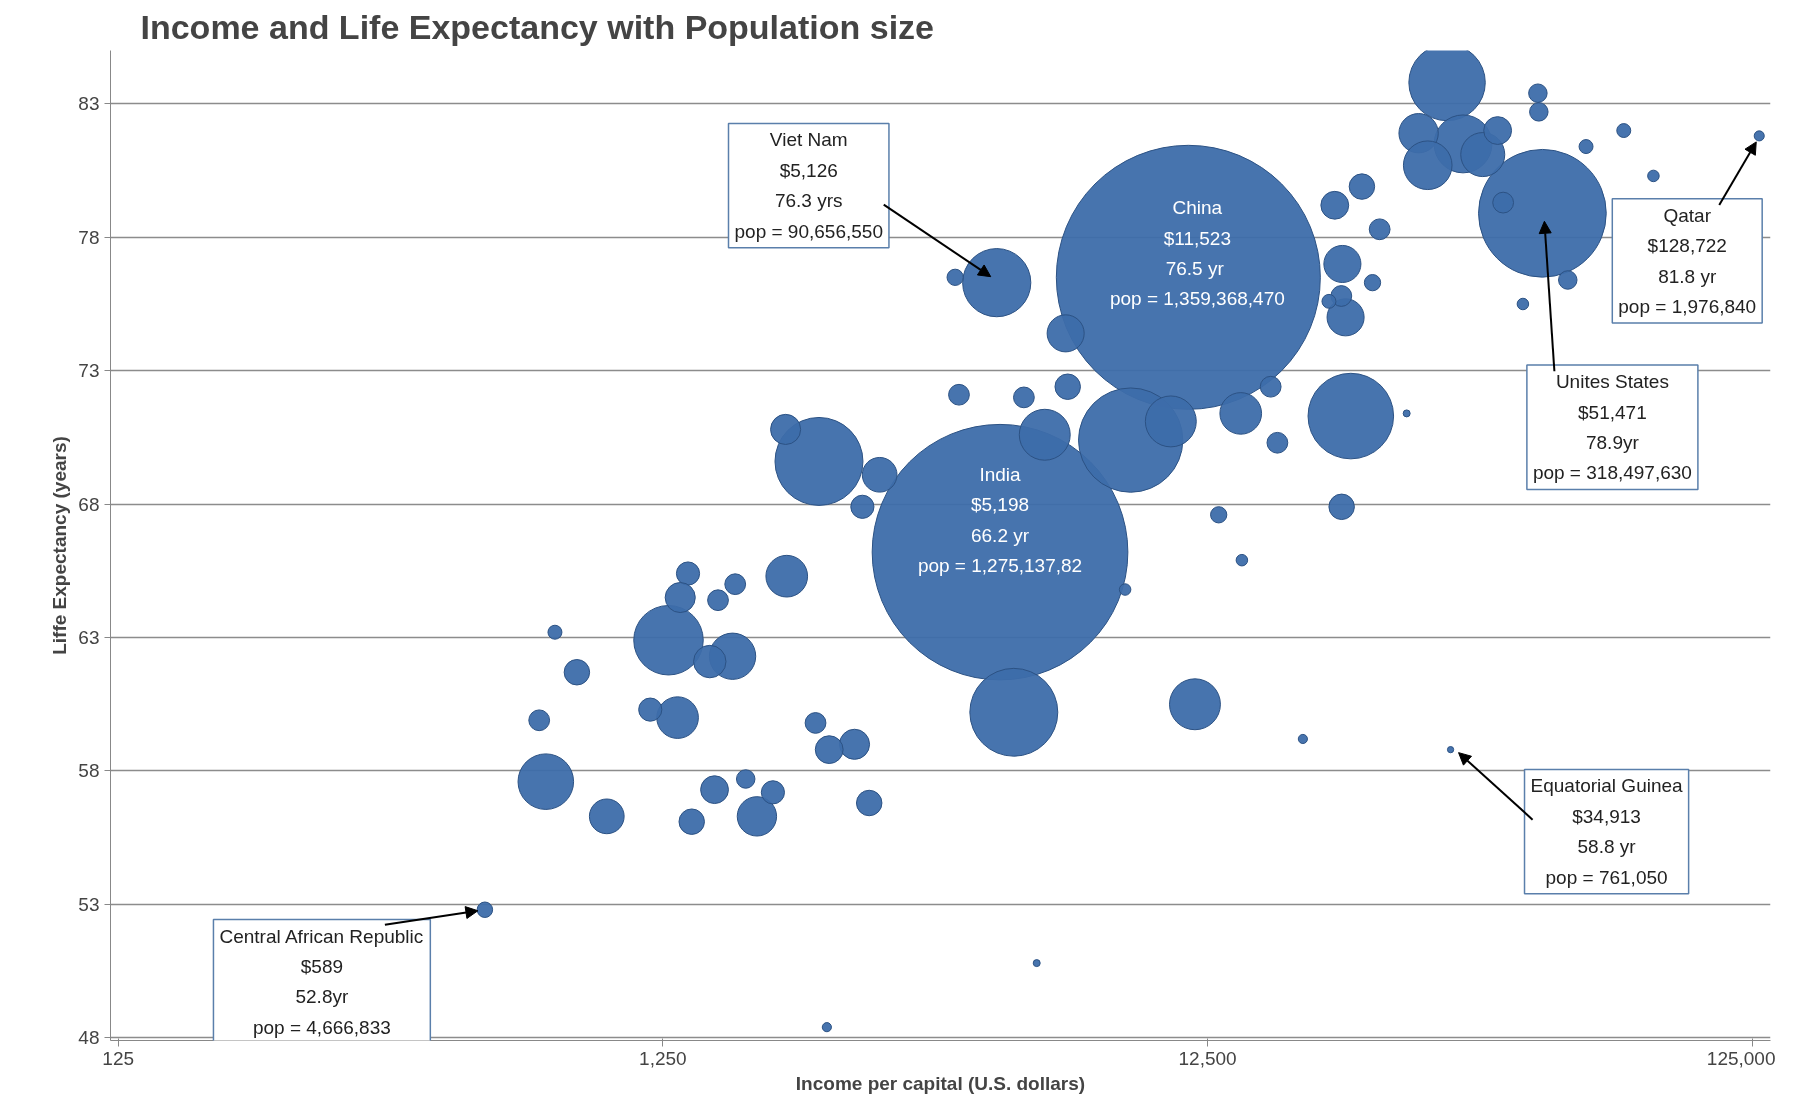  Describe the element at coordinates (663, 1058) in the screenshot. I see `x-tick-label: 1,250` at that location.